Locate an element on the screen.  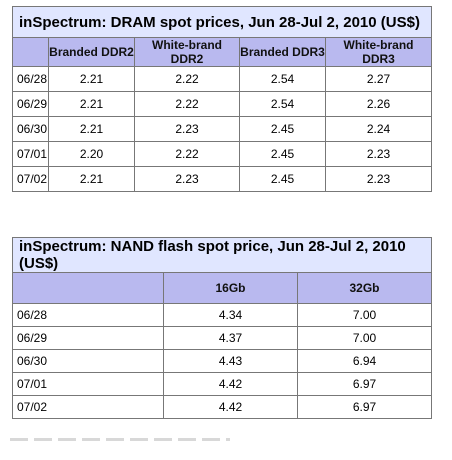
table-row: 06/29 2.21 2.22 2.54 2.26 is located at coordinates (222, 104).